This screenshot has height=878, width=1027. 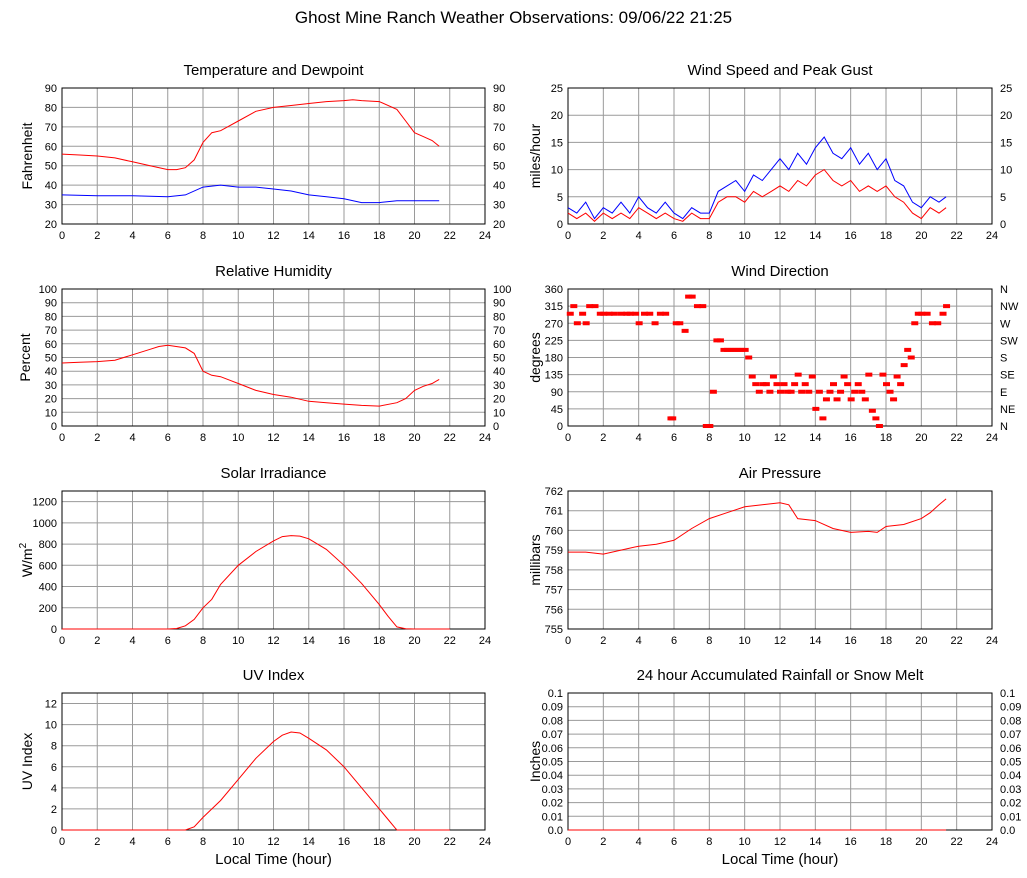 I want to click on y-tick-label: 600, so click(x=48, y=566).